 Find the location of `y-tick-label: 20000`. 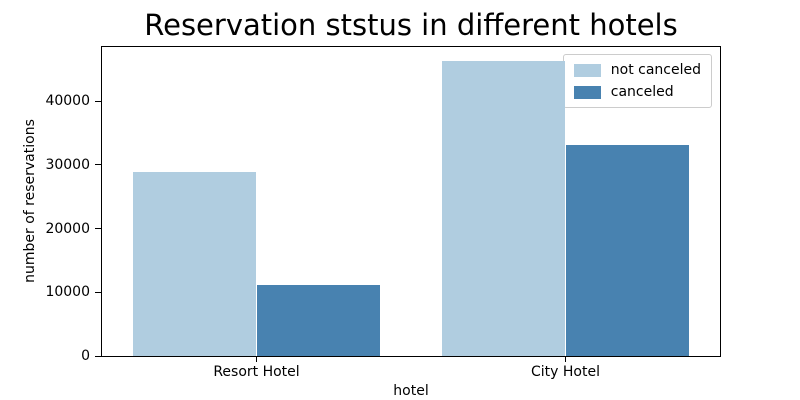

y-tick-label: 20000 is located at coordinates (67, 228).